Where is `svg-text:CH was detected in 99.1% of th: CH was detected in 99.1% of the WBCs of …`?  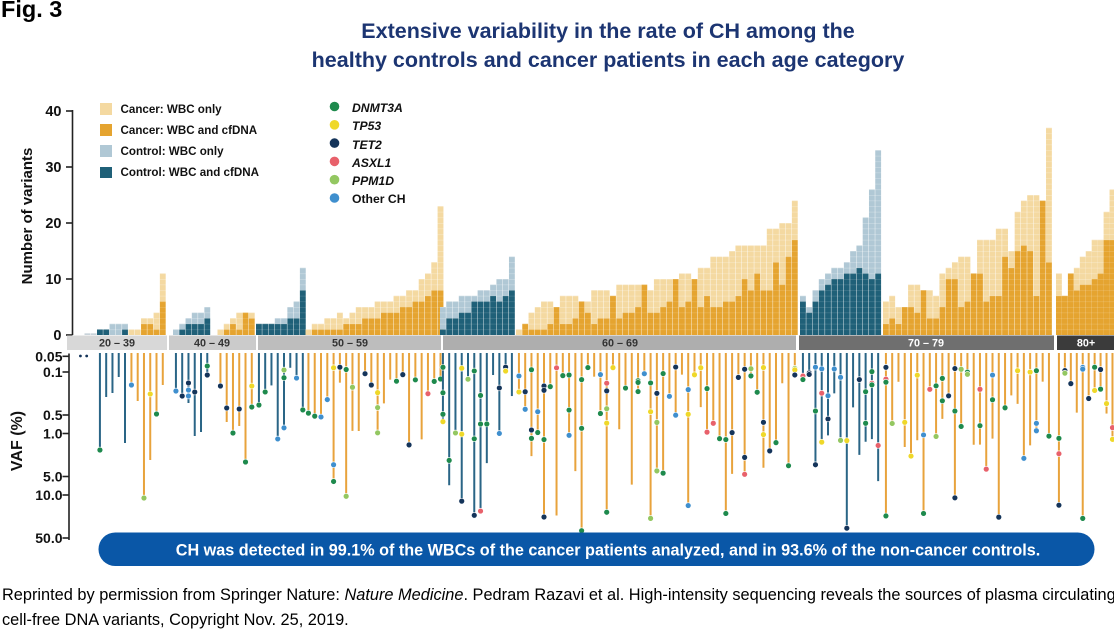 svg-text:CH was detected in 99.1% of th: CH was detected in 99.1% of the WBCs of … is located at coordinates (608, 551).